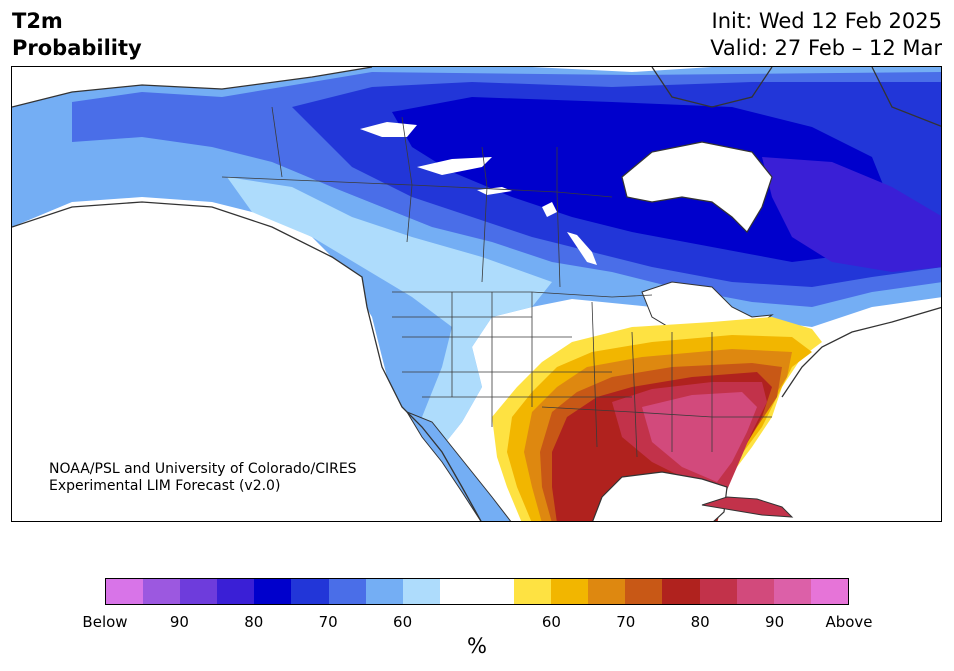 The image size is (954, 671). What do you see at coordinates (826, 48) in the screenshot?
I see `valid-period: Valid: 27 Feb – 12 Mar` at bounding box center [826, 48].